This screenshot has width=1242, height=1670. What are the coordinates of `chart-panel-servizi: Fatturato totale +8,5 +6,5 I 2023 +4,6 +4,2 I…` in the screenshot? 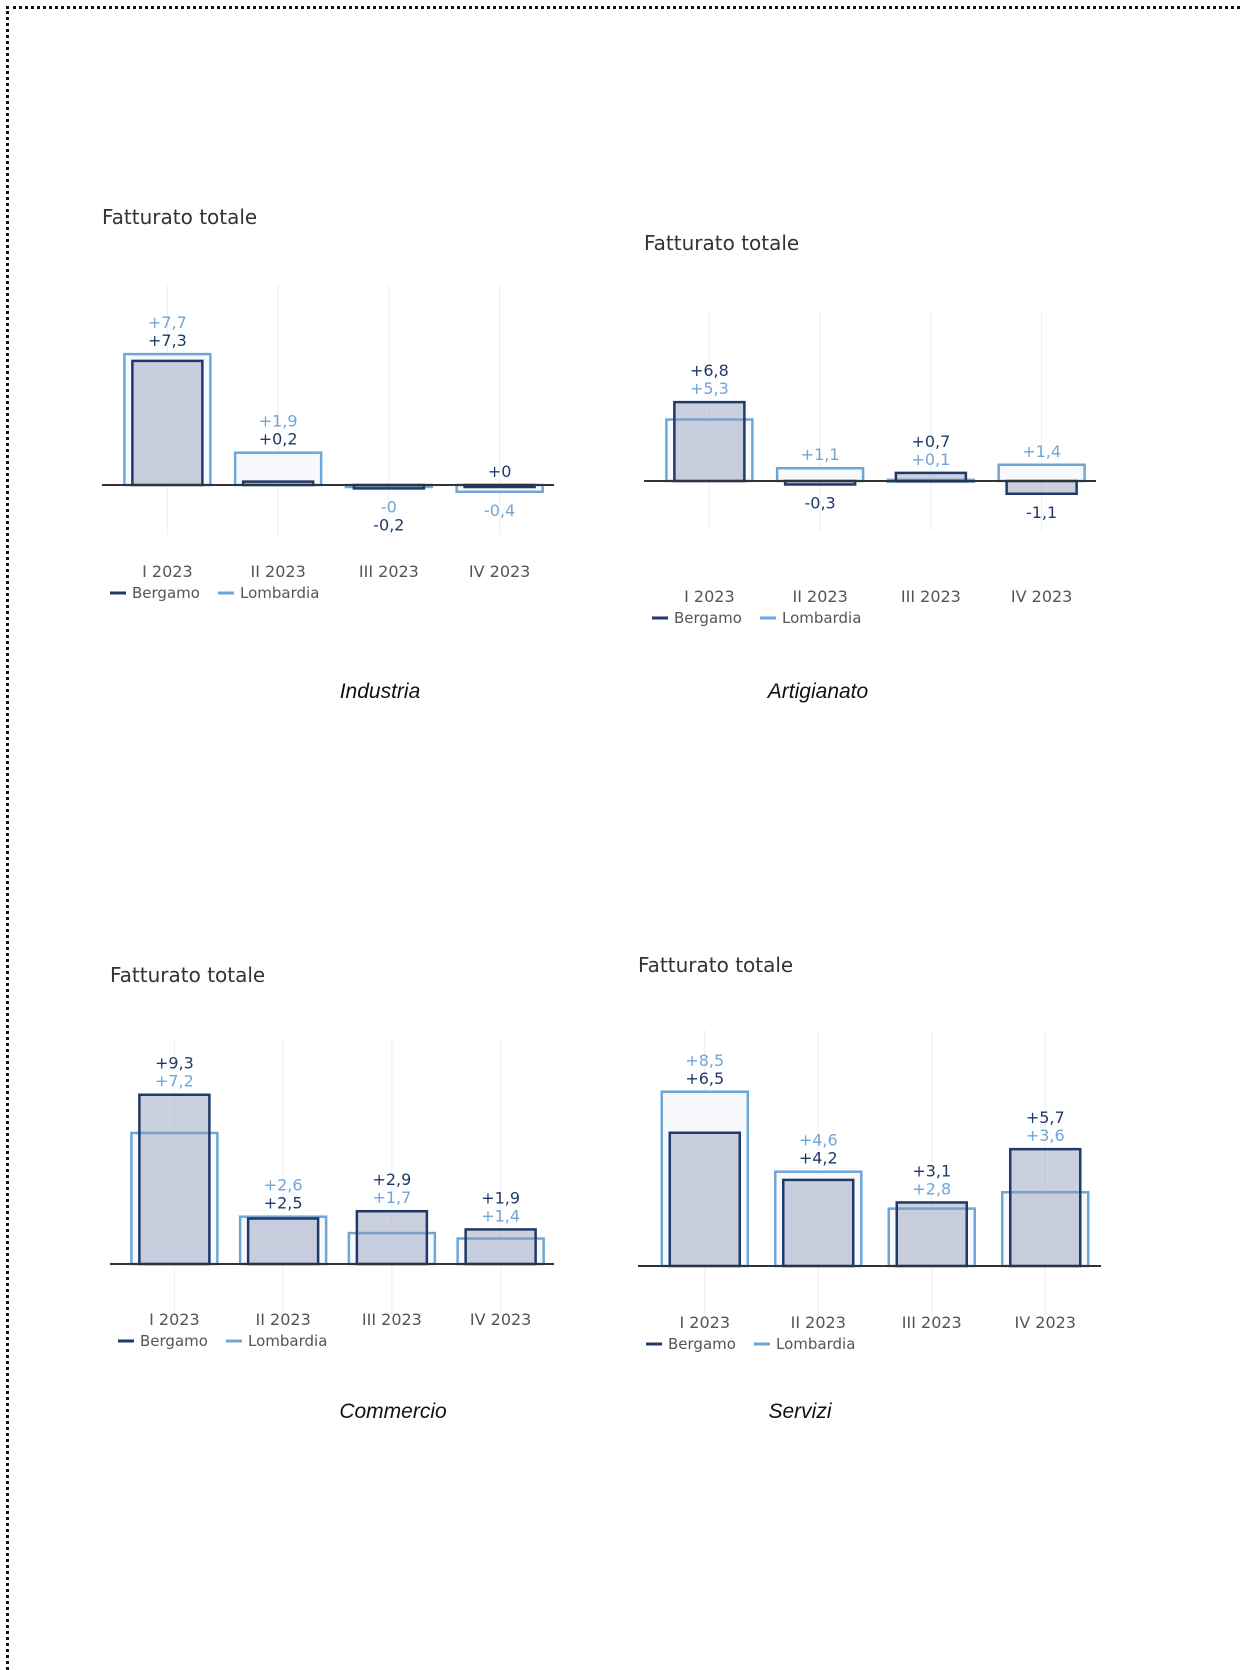 It's located at (906, 1175).